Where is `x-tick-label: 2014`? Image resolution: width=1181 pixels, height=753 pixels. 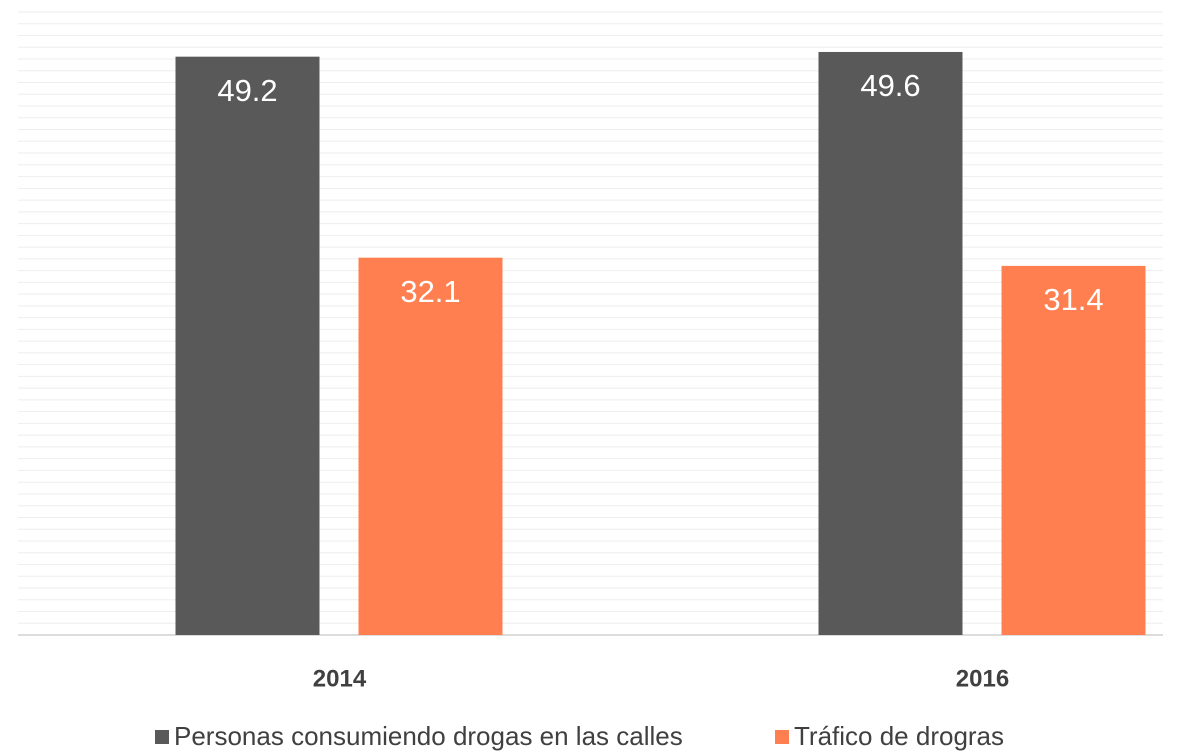 x-tick-label: 2014 is located at coordinates (340, 678).